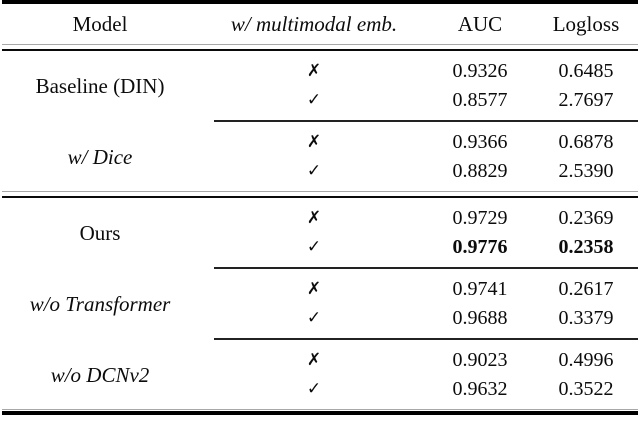  What do you see at coordinates (320, 412) in the screenshot?
I see `table-bottom-rule` at bounding box center [320, 412].